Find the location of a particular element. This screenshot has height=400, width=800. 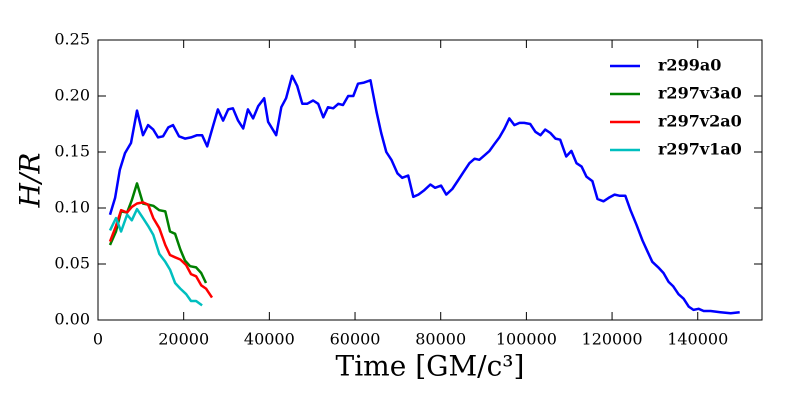

x-tick-label: 140000 is located at coordinates (697, 339).